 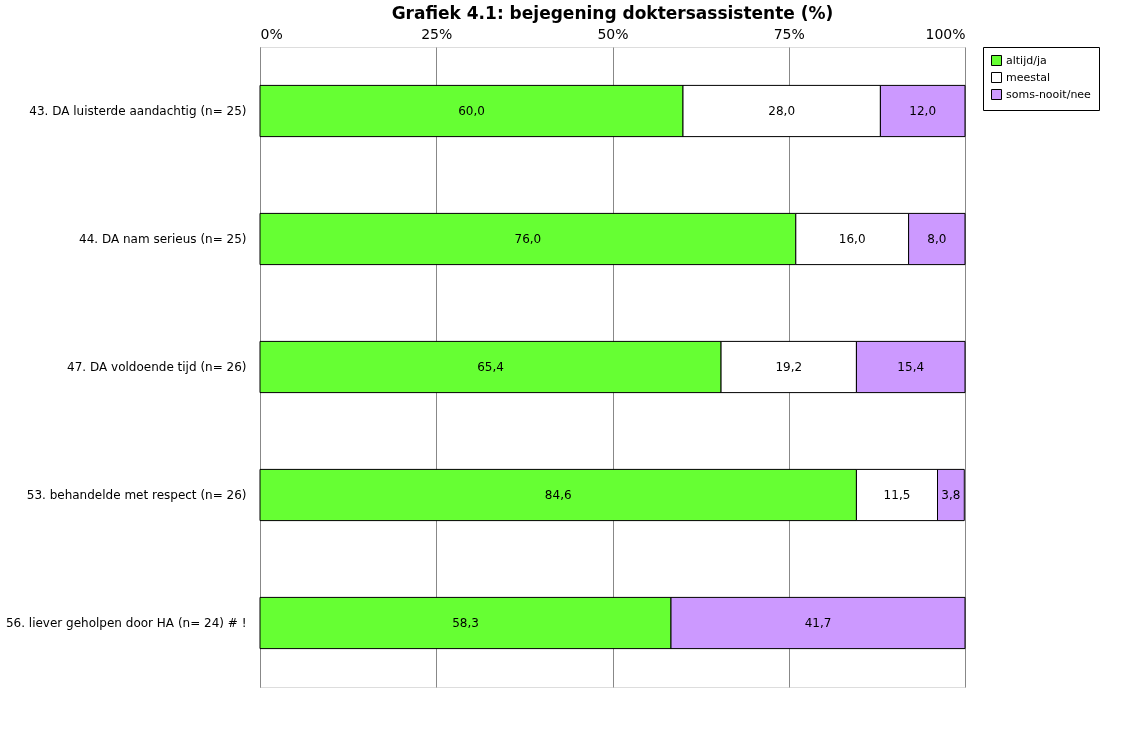 I want to click on y-tick-label: 44. DA nam serieus (n= 25), so click(x=163, y=239).